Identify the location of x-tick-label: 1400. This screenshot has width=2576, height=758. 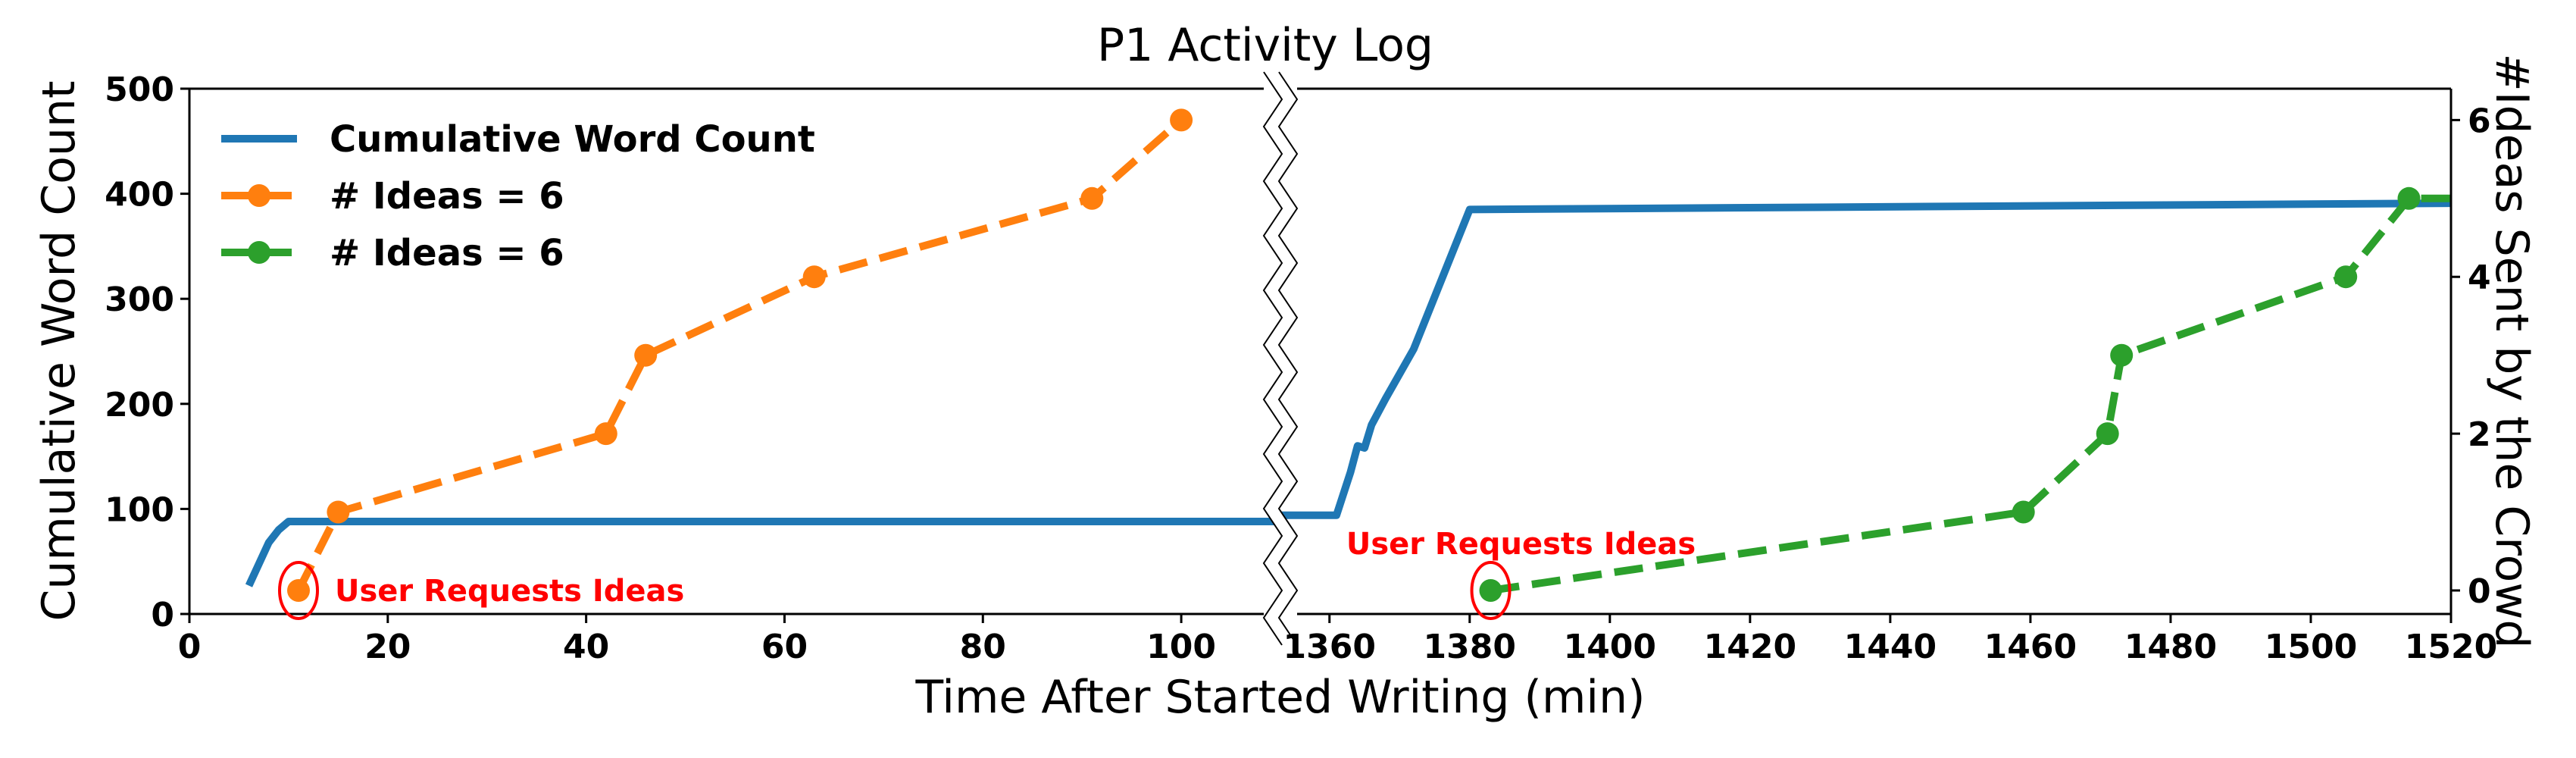
(1610, 647).